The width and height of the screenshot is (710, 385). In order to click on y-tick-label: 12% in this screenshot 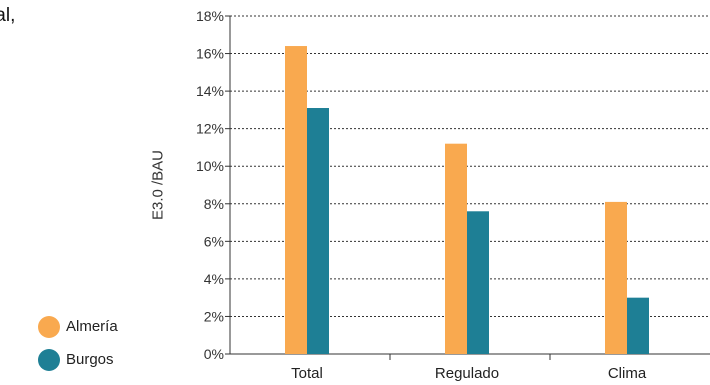, I will do `click(210, 129)`.